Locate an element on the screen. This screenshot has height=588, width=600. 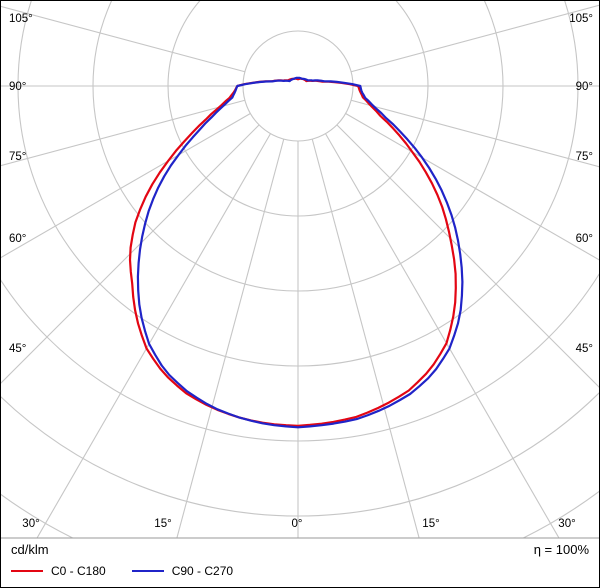
svg-text: 0° is located at coordinates (297, 524).